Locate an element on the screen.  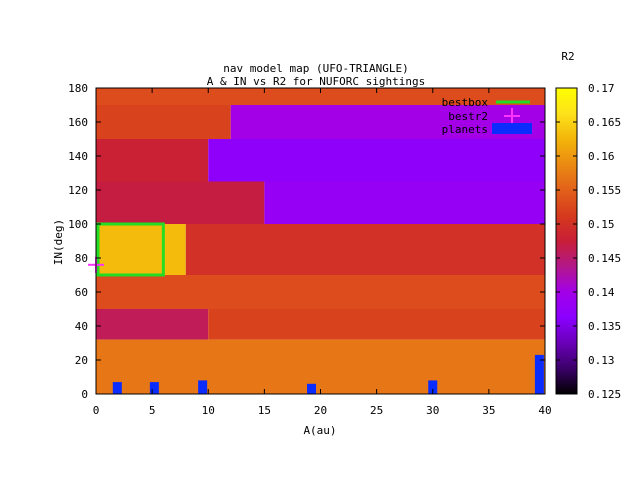
x-tick-label: 20 is located at coordinates (320, 410).